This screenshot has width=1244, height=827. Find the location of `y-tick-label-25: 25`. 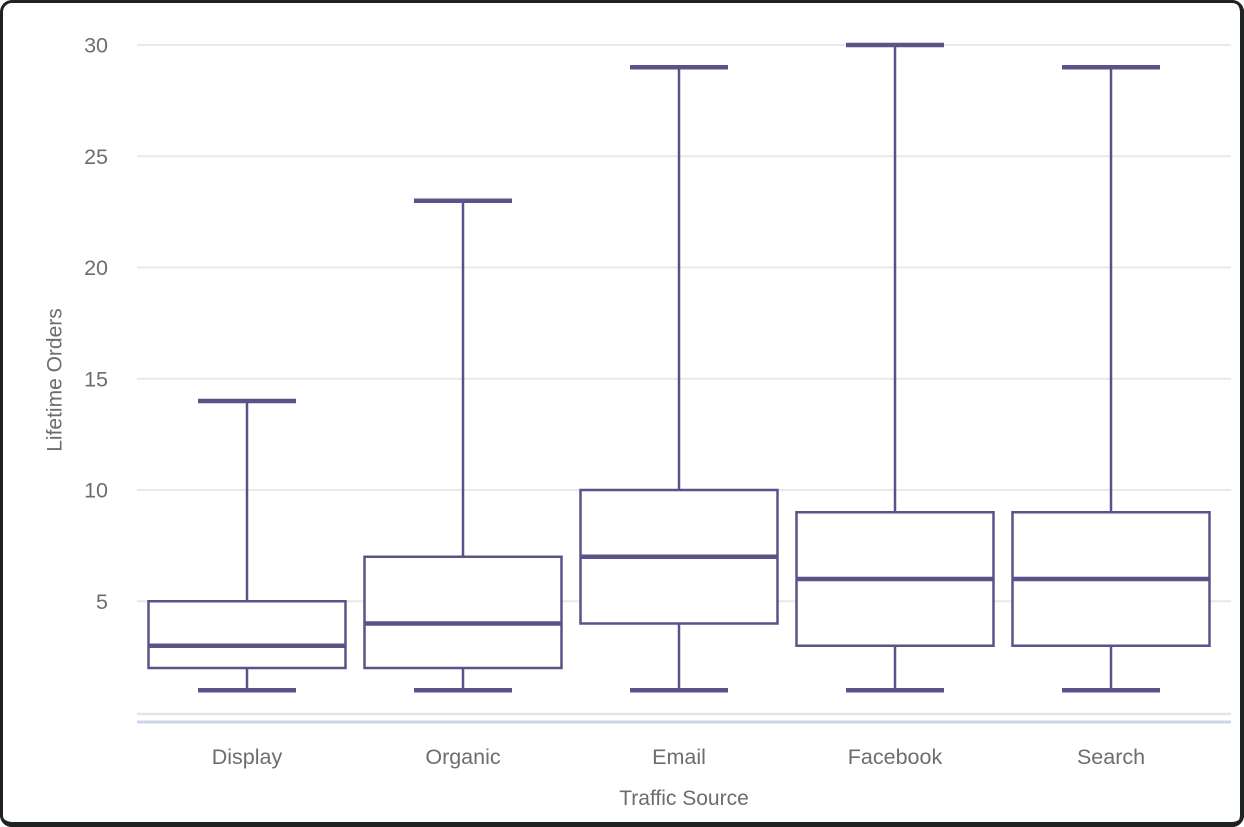

y-tick-label-25: 25 is located at coordinates (96, 157).